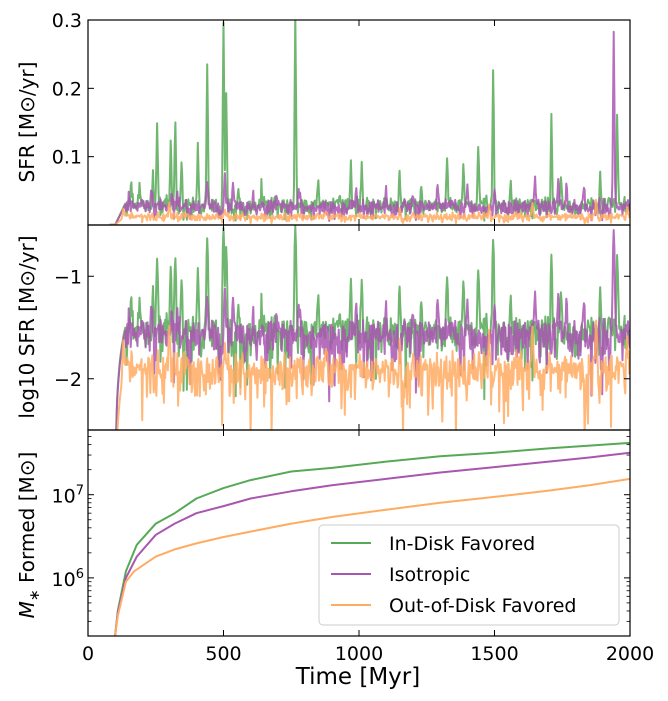 The width and height of the screenshot is (668, 701). Describe the element at coordinates (462, 544) in the screenshot. I see `legend-label: In-Disk Favored` at that location.